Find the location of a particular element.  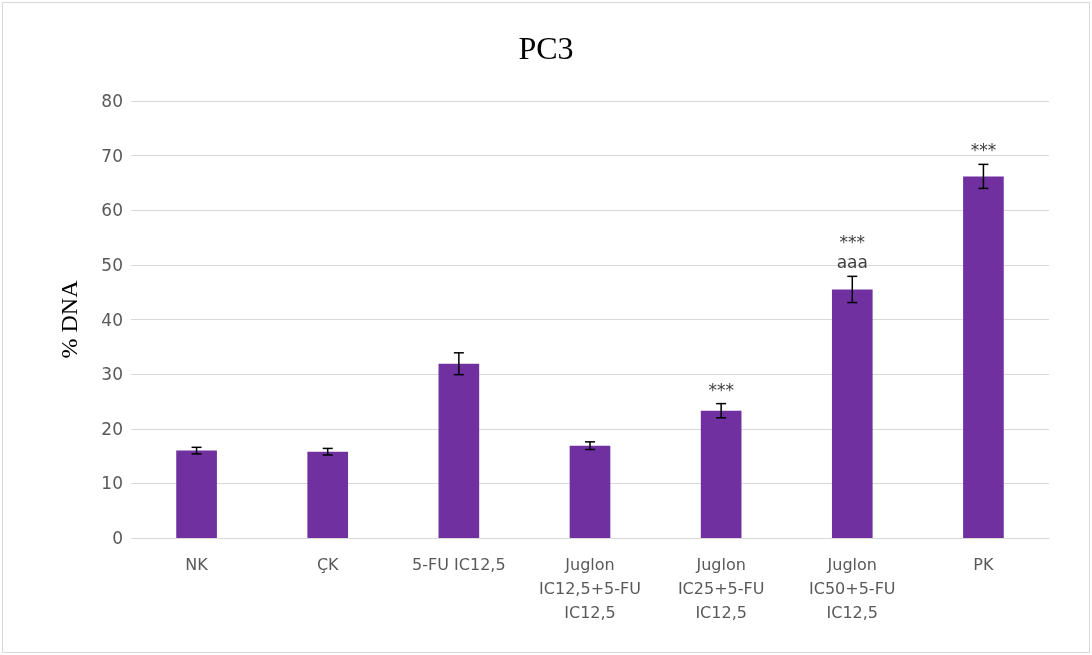

y-tick-label: 40 is located at coordinates (112, 319).